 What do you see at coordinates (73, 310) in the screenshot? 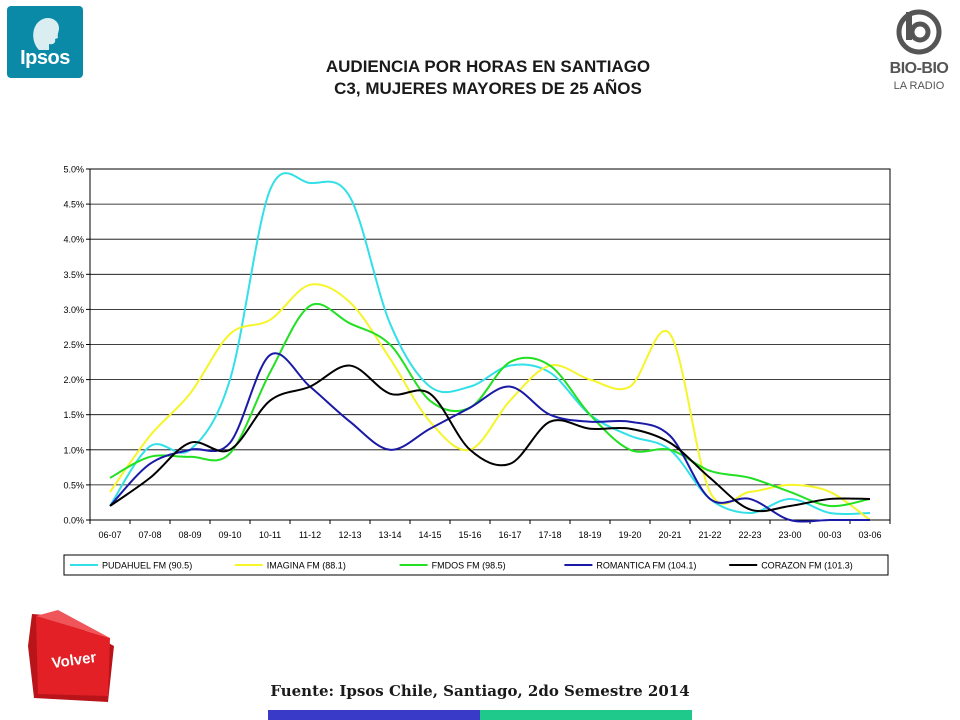
I see `y-tick-label: 3.0%` at bounding box center [73, 310].